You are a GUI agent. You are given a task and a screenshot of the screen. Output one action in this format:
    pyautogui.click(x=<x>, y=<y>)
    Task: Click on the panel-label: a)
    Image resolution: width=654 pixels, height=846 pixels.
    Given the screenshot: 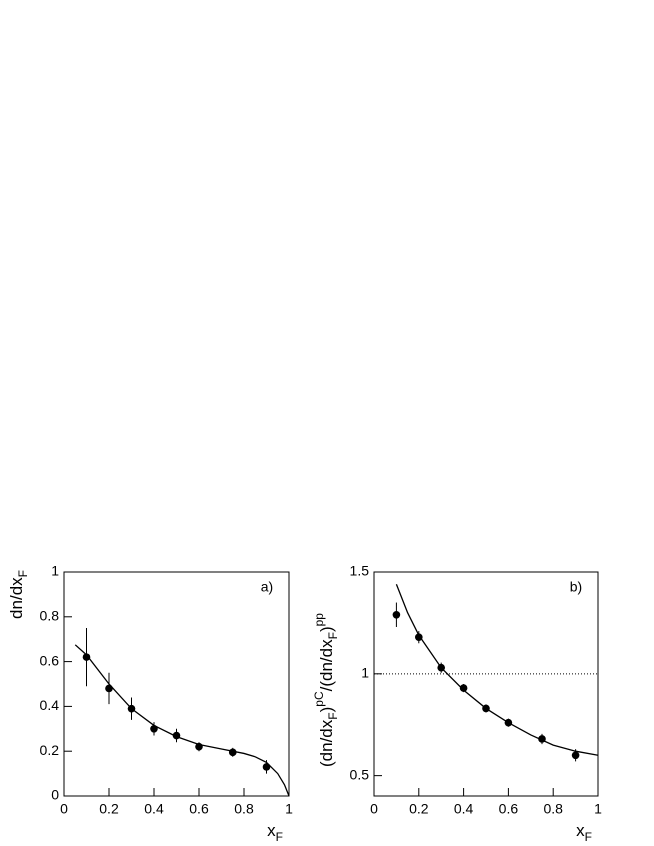 What is the action you would take?
    pyautogui.click(x=267, y=587)
    